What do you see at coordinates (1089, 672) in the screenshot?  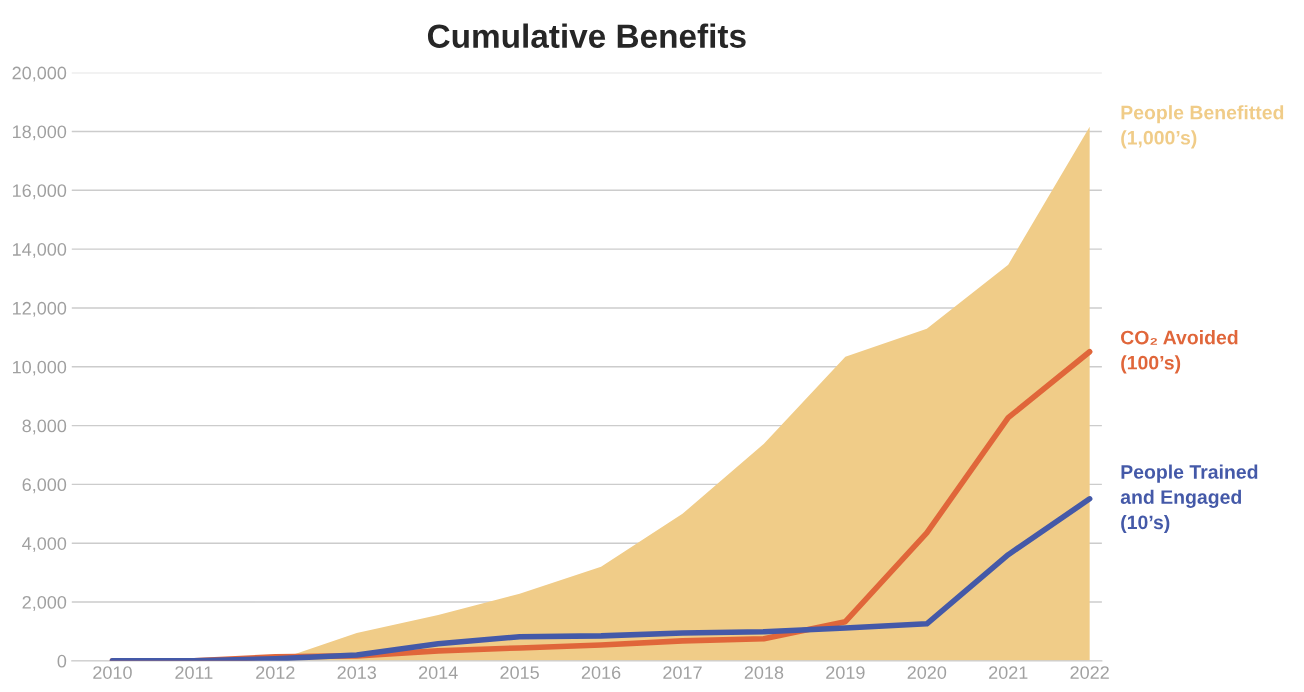 I see `x-tick-label: 2022` at bounding box center [1089, 672].